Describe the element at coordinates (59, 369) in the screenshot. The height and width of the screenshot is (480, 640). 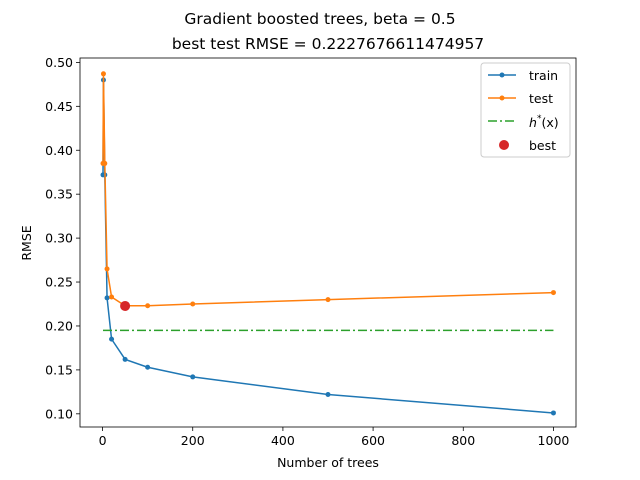
I see `y-tick-label: 0.15` at that location.